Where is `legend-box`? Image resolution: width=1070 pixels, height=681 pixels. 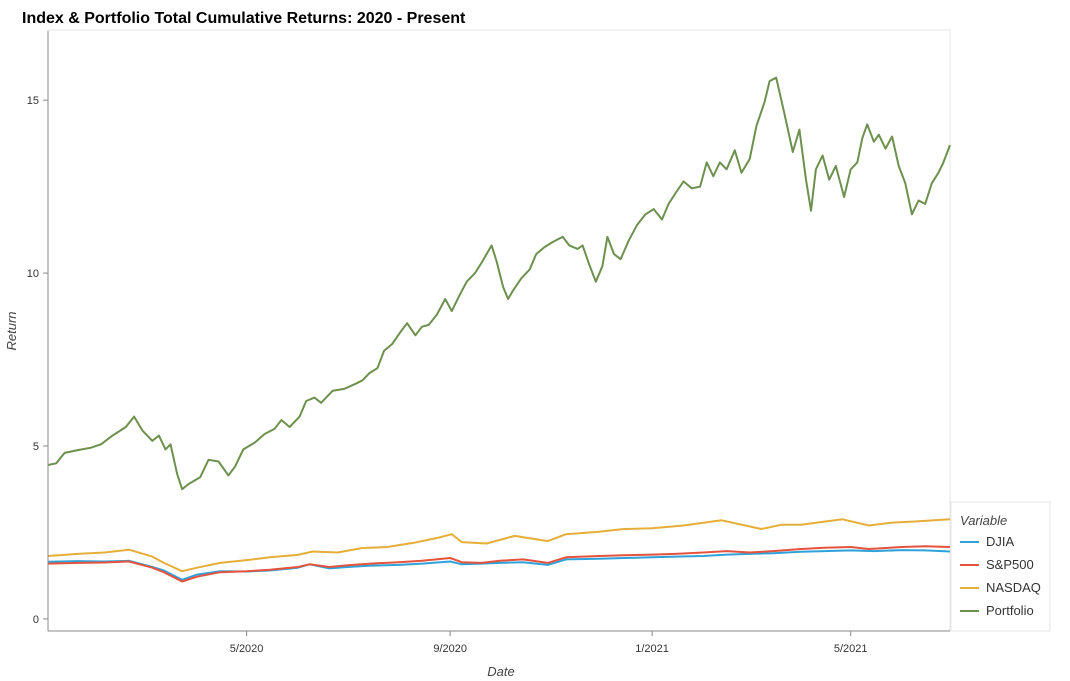
legend-box is located at coordinates (1000, 566).